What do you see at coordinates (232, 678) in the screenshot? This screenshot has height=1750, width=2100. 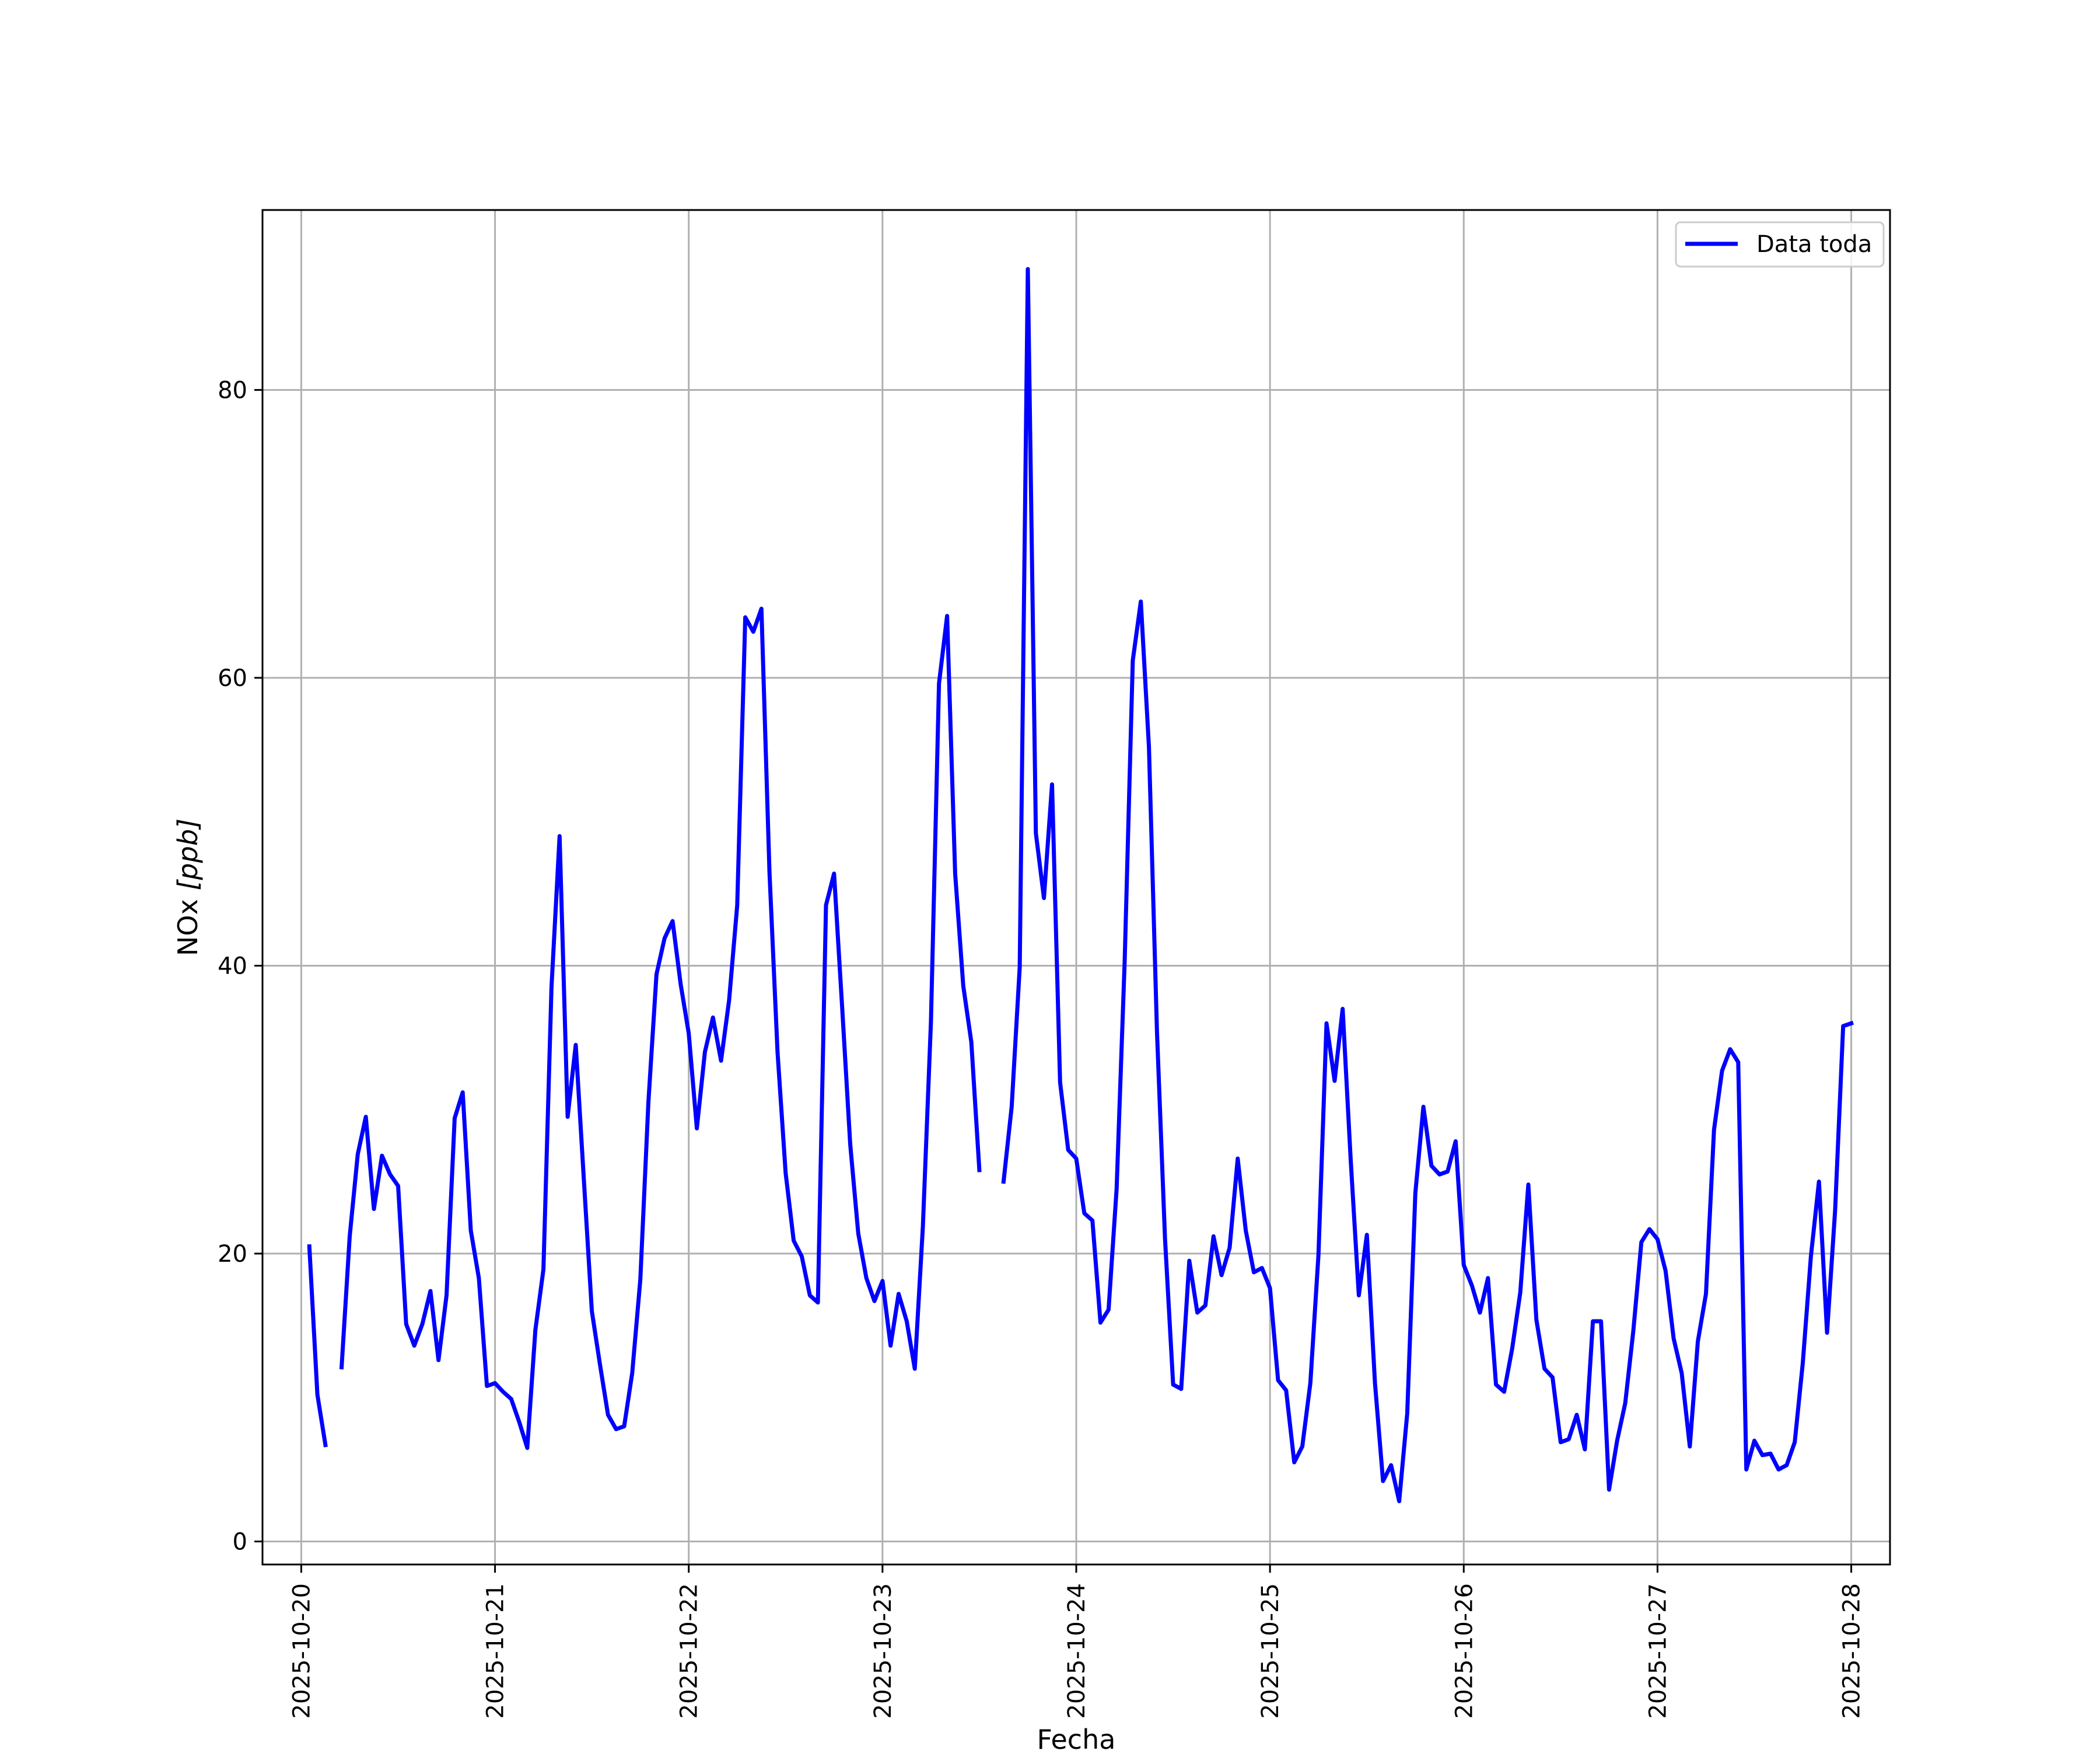 I see `y-tick-label: 60` at bounding box center [232, 678].